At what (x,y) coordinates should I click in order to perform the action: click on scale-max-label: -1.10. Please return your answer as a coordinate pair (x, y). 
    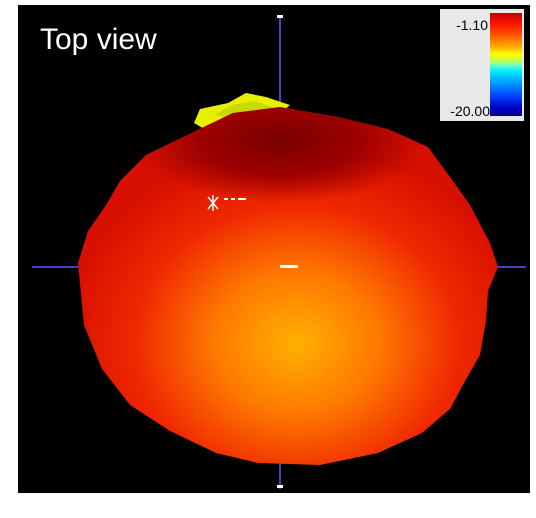
    Looking at the image, I should click on (472, 25).